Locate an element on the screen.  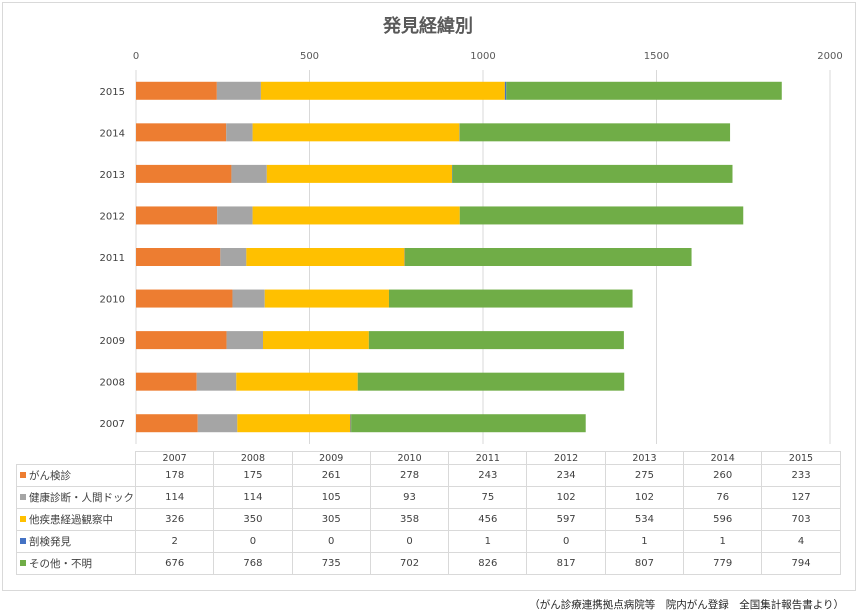
table-year-header: 2012 is located at coordinates (566, 458).